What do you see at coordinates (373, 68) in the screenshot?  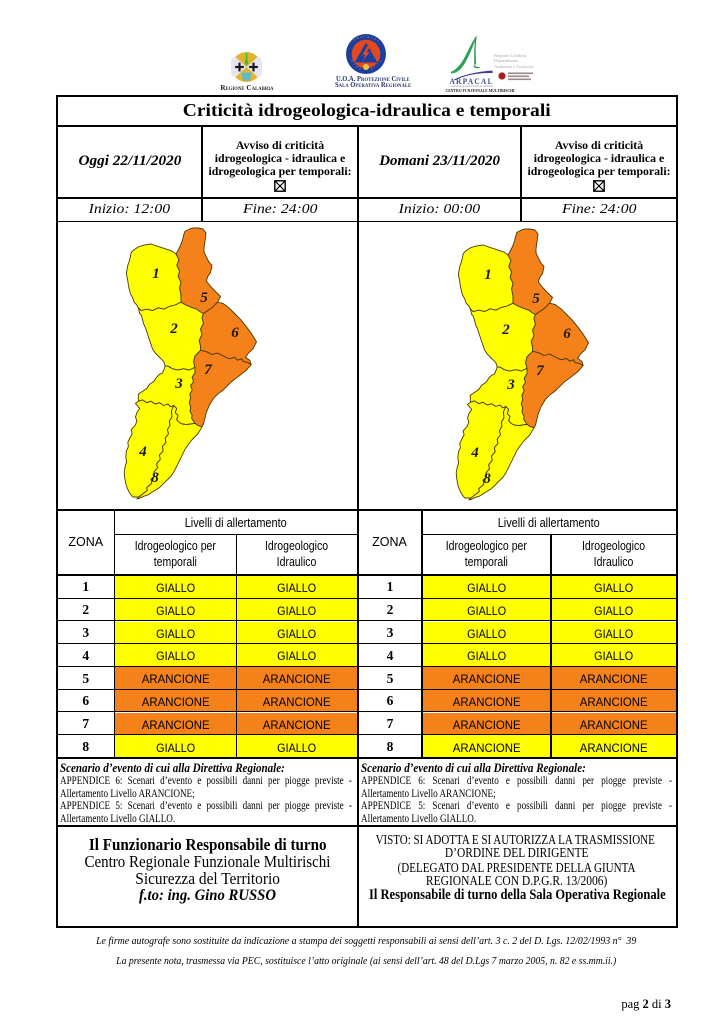 I see `svg-text: b` at bounding box center [373, 68].